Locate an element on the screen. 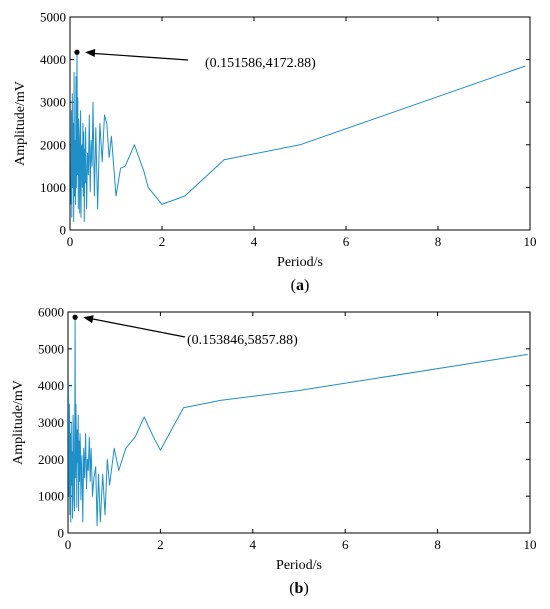 The image size is (550, 609). y-tick-label: 6000 is located at coordinates (51, 312).